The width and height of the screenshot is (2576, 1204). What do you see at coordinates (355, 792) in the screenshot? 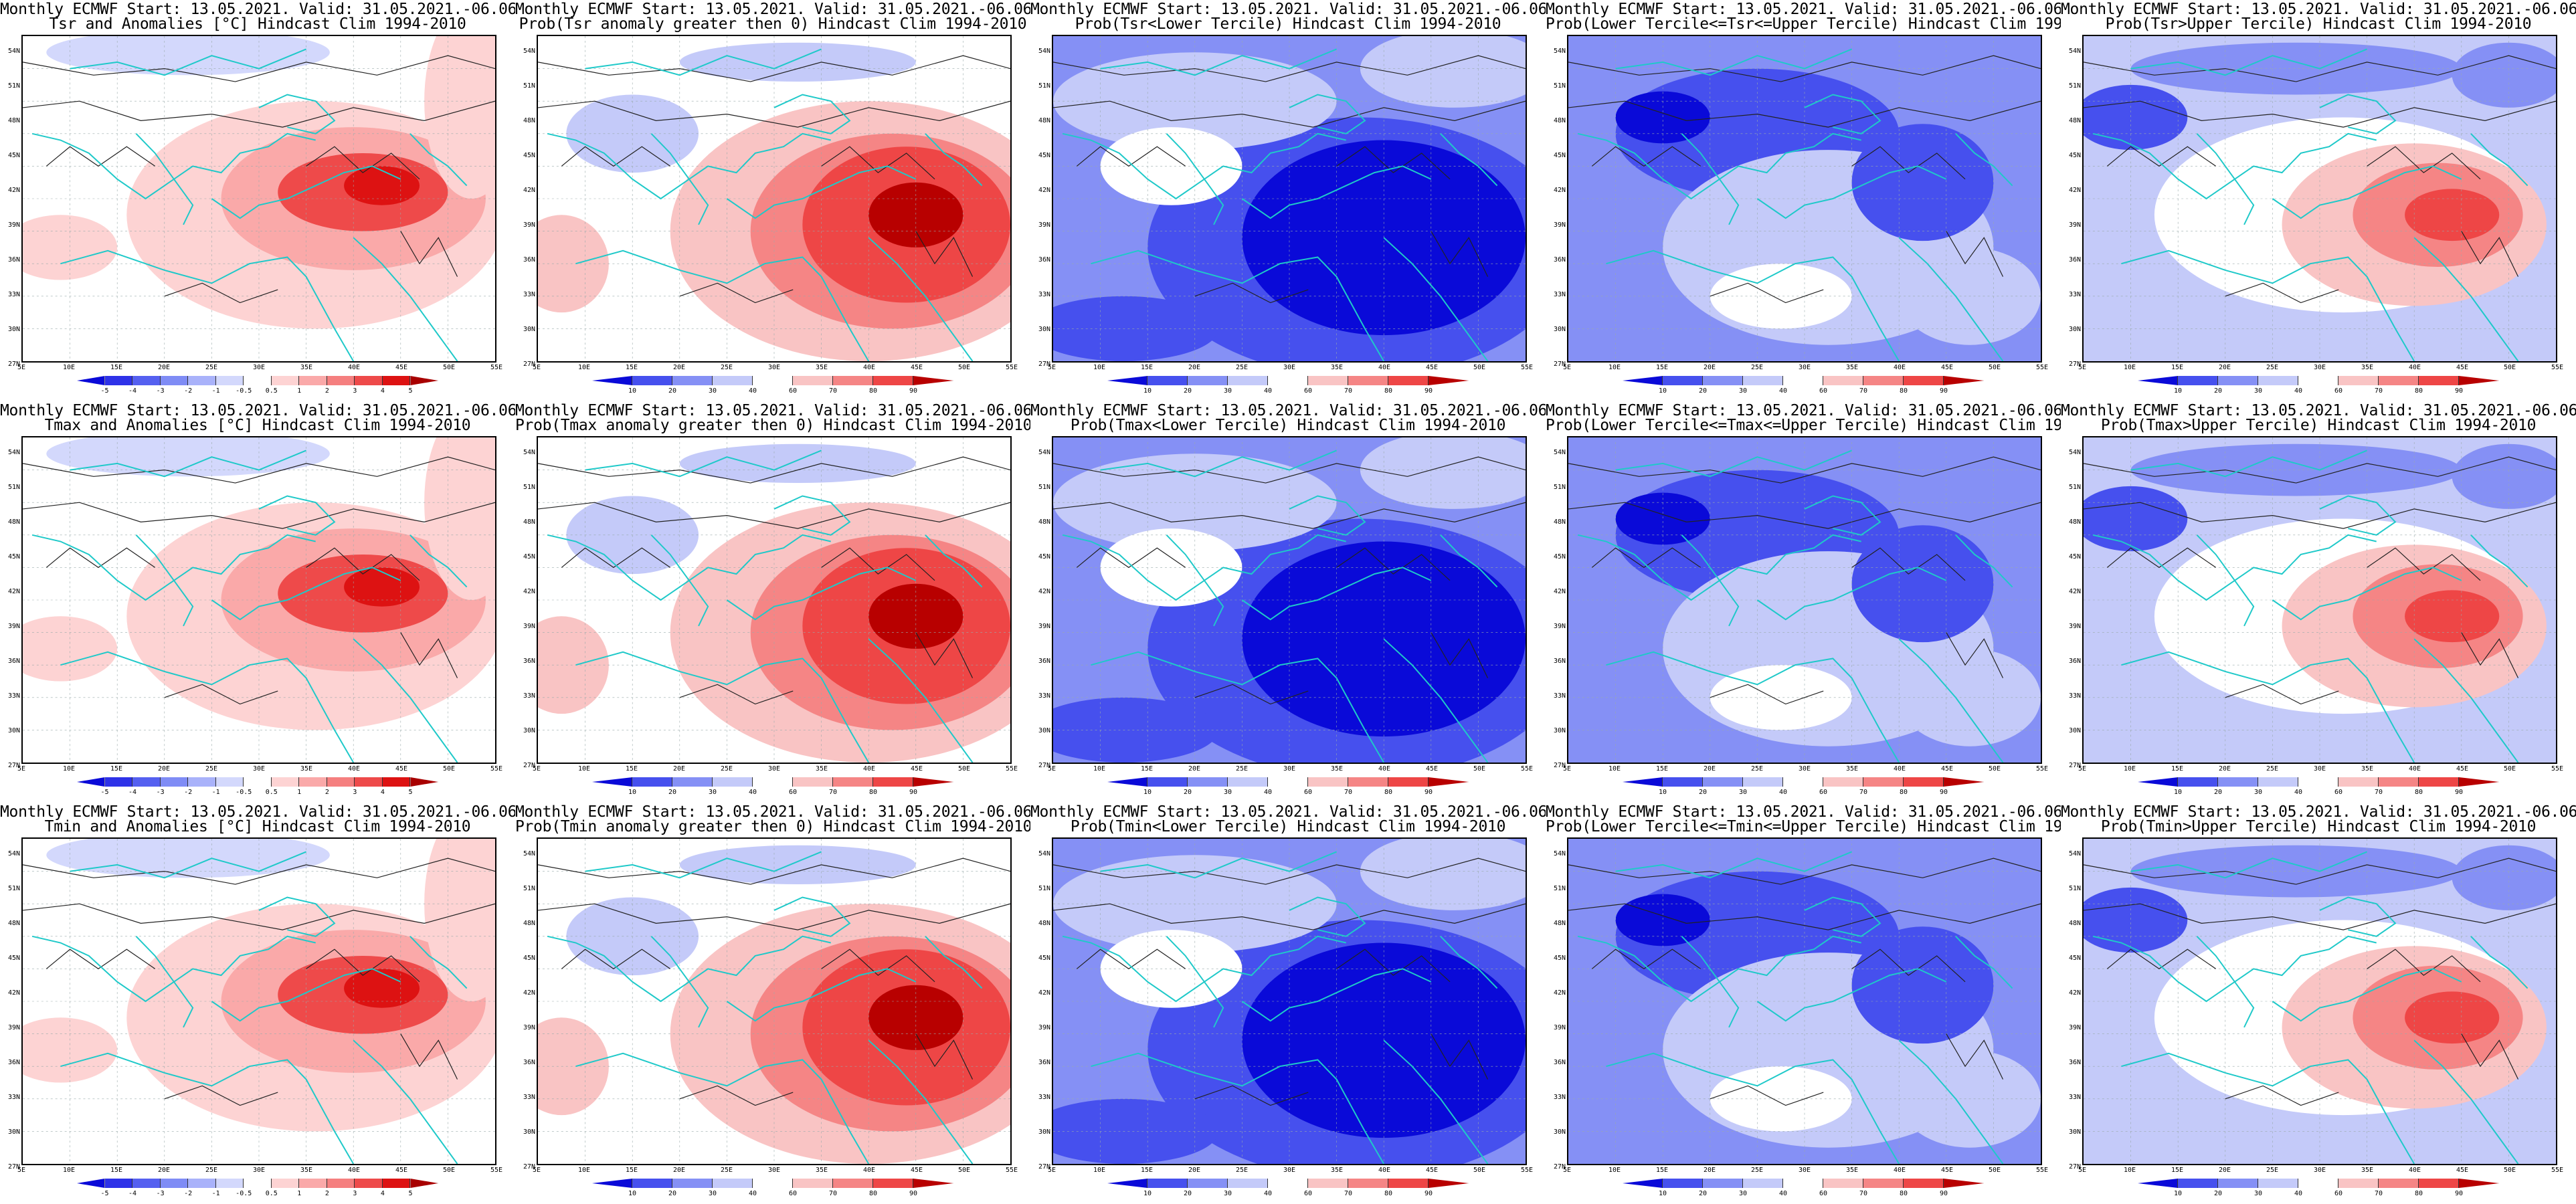
I see `colorbar-label: 3` at bounding box center [355, 792].